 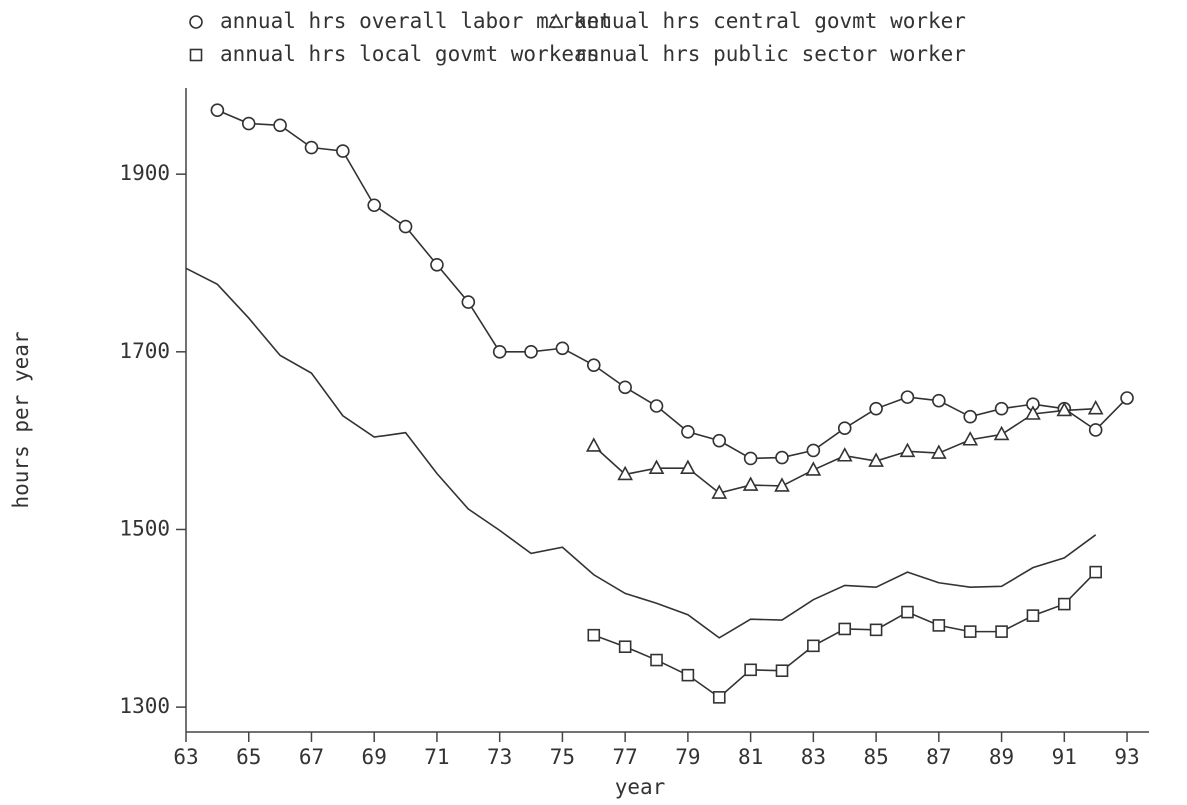 What do you see at coordinates (311, 757) in the screenshot?
I see `x-tick-label: 67` at bounding box center [311, 757].